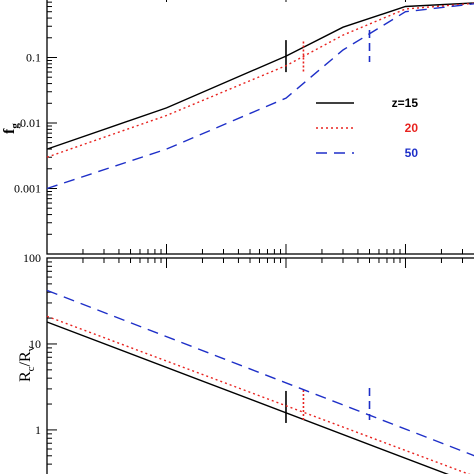 This screenshot has width=474, height=474. I want to click on bottom-y-tick-label: 10, so click(35, 344).